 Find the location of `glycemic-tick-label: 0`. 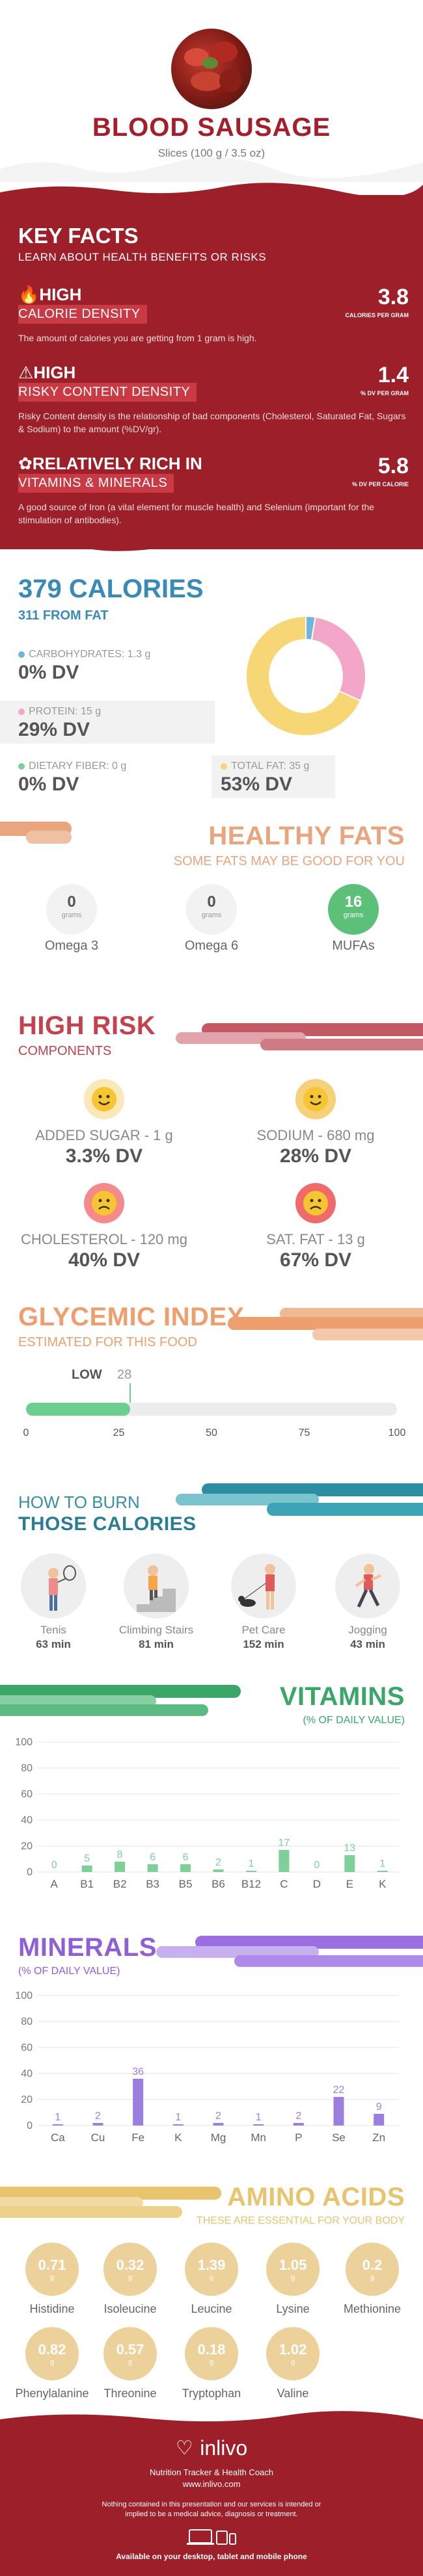

glycemic-tick-label: 0 is located at coordinates (26, 1432).